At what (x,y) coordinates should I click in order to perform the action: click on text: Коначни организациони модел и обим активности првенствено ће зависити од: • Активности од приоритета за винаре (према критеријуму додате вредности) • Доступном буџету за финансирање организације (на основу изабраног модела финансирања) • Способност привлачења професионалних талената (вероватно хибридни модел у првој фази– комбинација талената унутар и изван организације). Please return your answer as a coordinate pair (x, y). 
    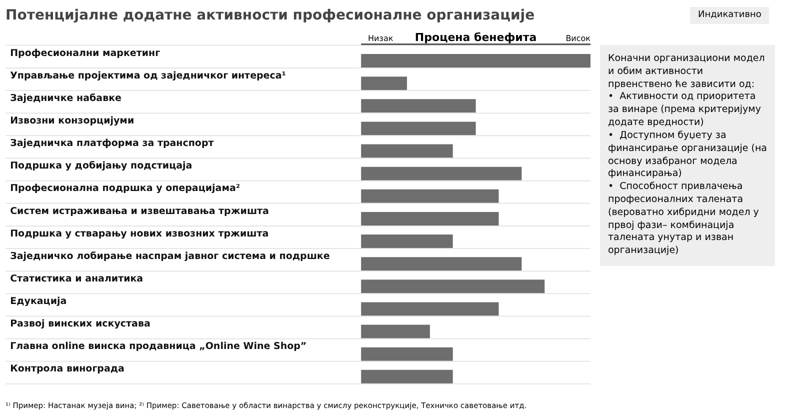
    Looking at the image, I should click on (687, 154).